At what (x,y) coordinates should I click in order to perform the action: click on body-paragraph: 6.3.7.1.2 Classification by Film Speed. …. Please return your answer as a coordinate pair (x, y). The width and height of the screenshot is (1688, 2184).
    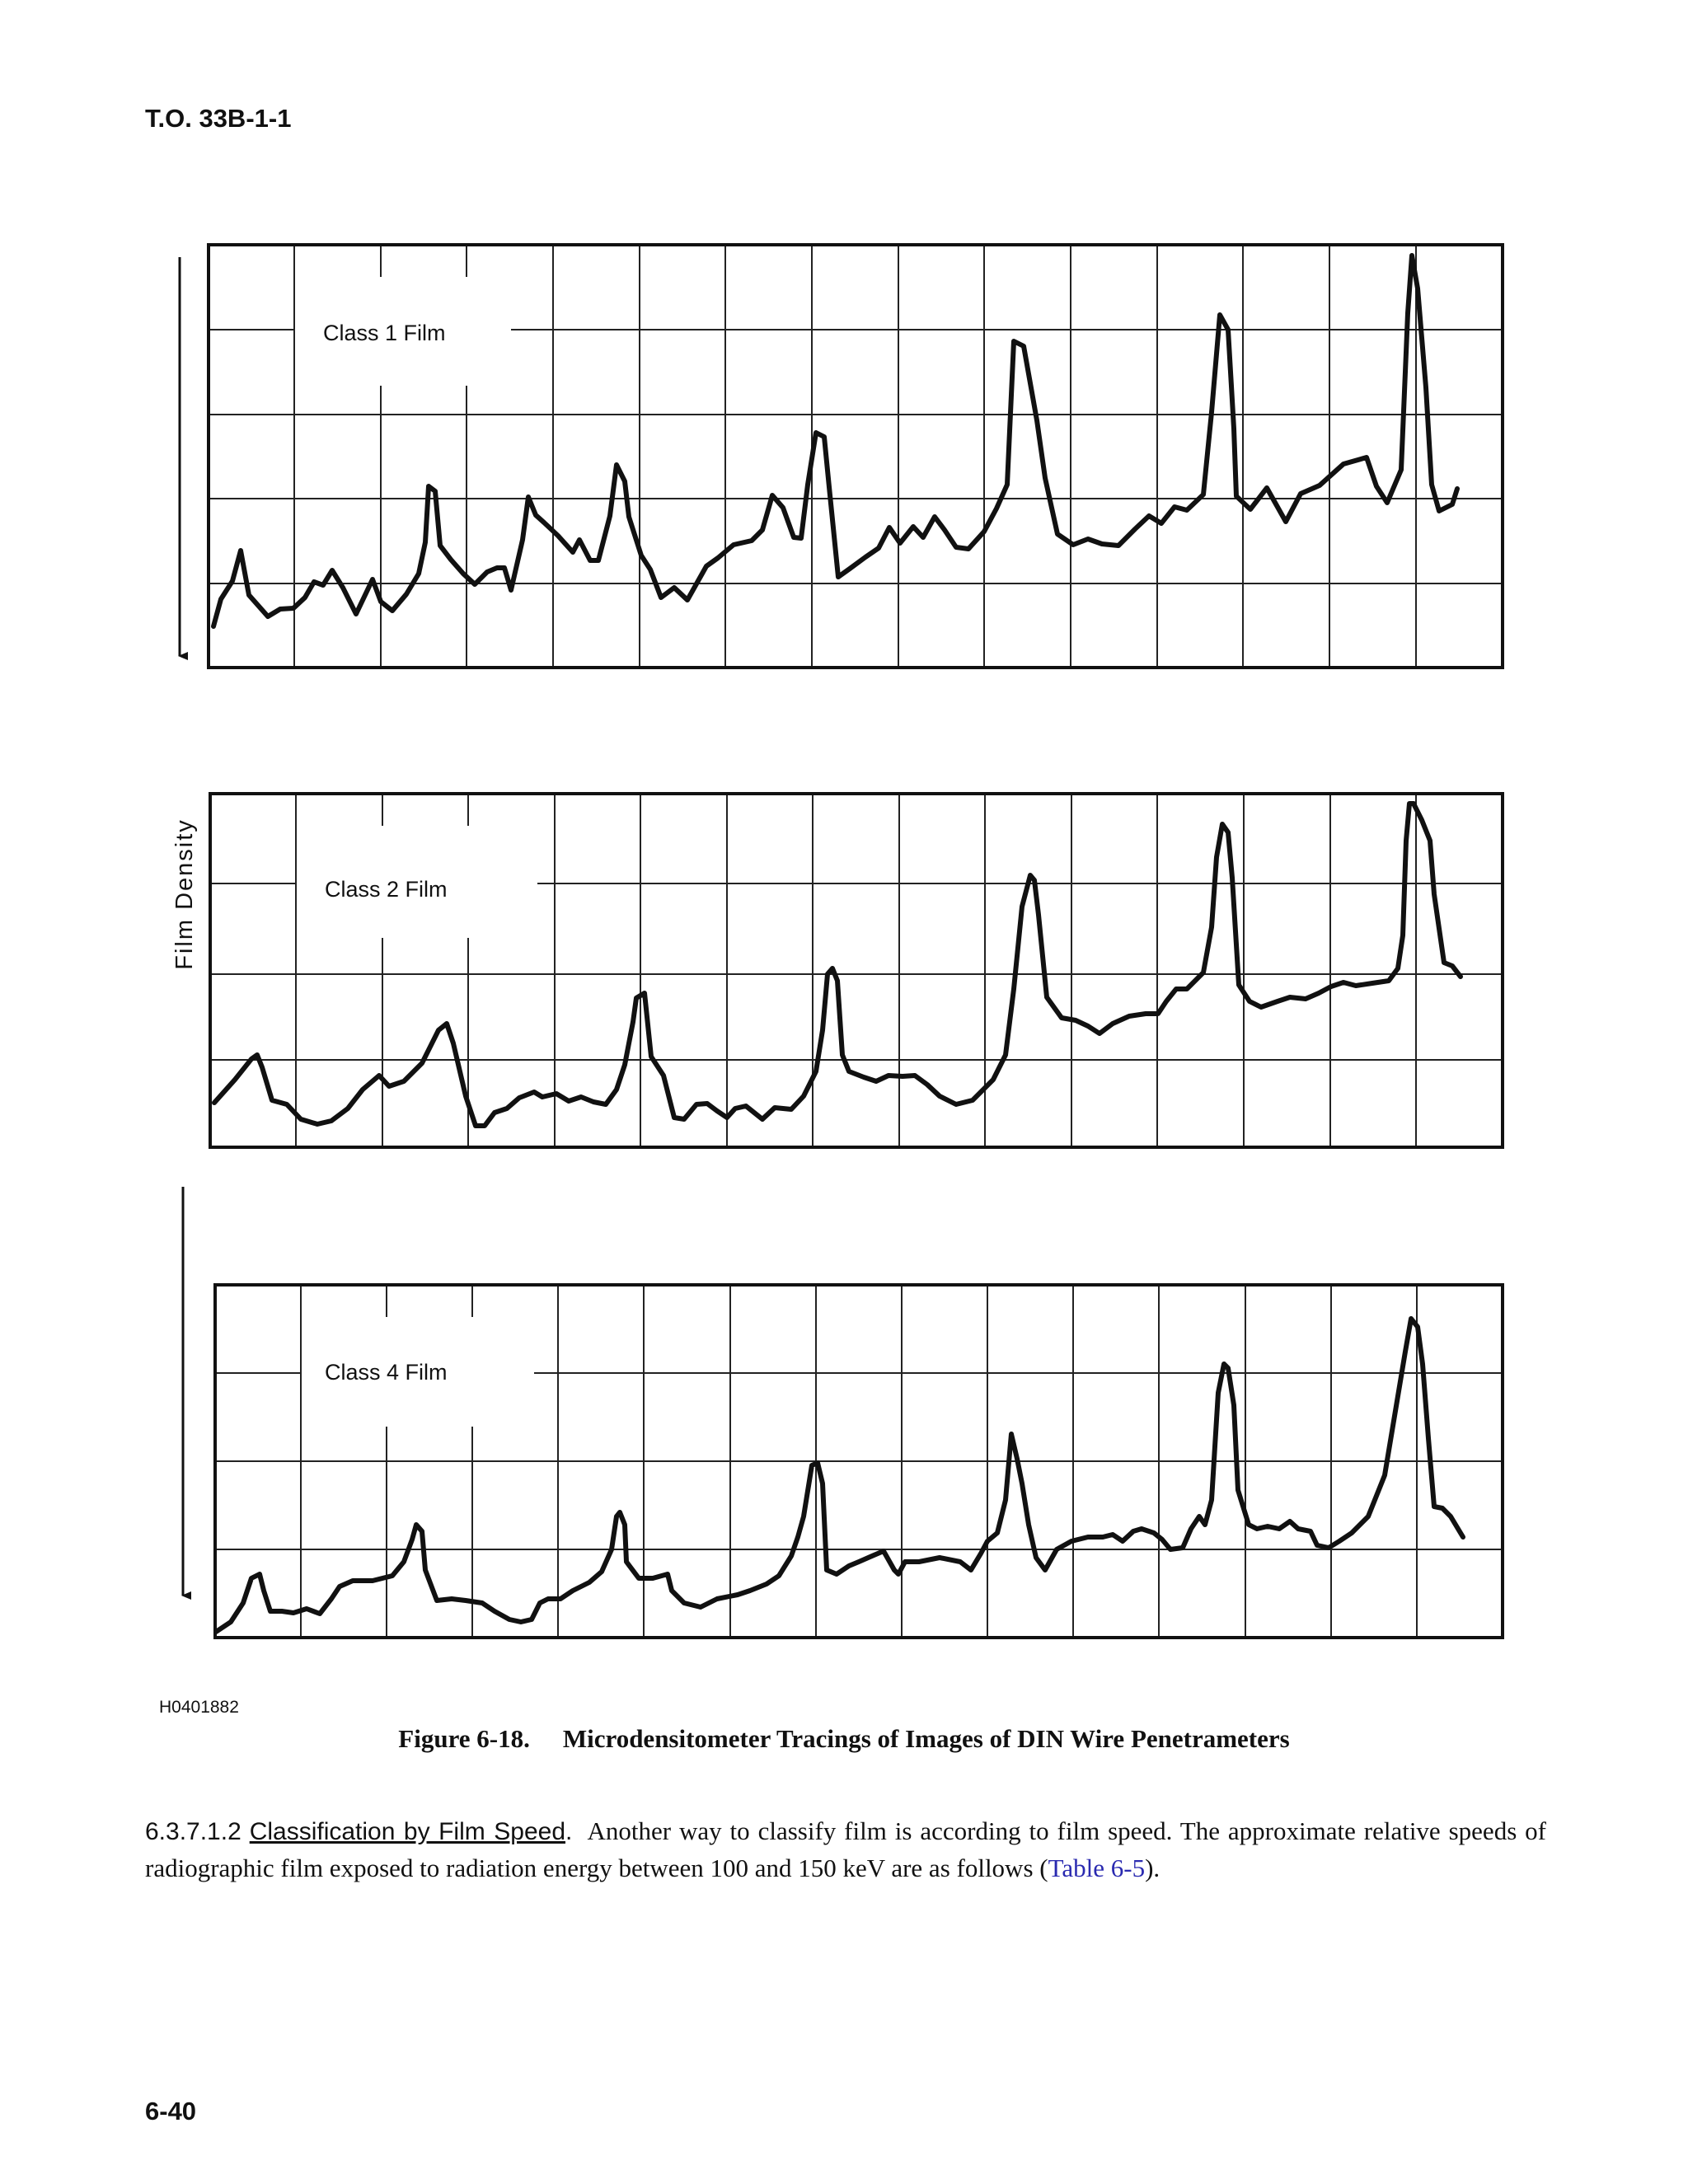
    Looking at the image, I should click on (845, 1849).